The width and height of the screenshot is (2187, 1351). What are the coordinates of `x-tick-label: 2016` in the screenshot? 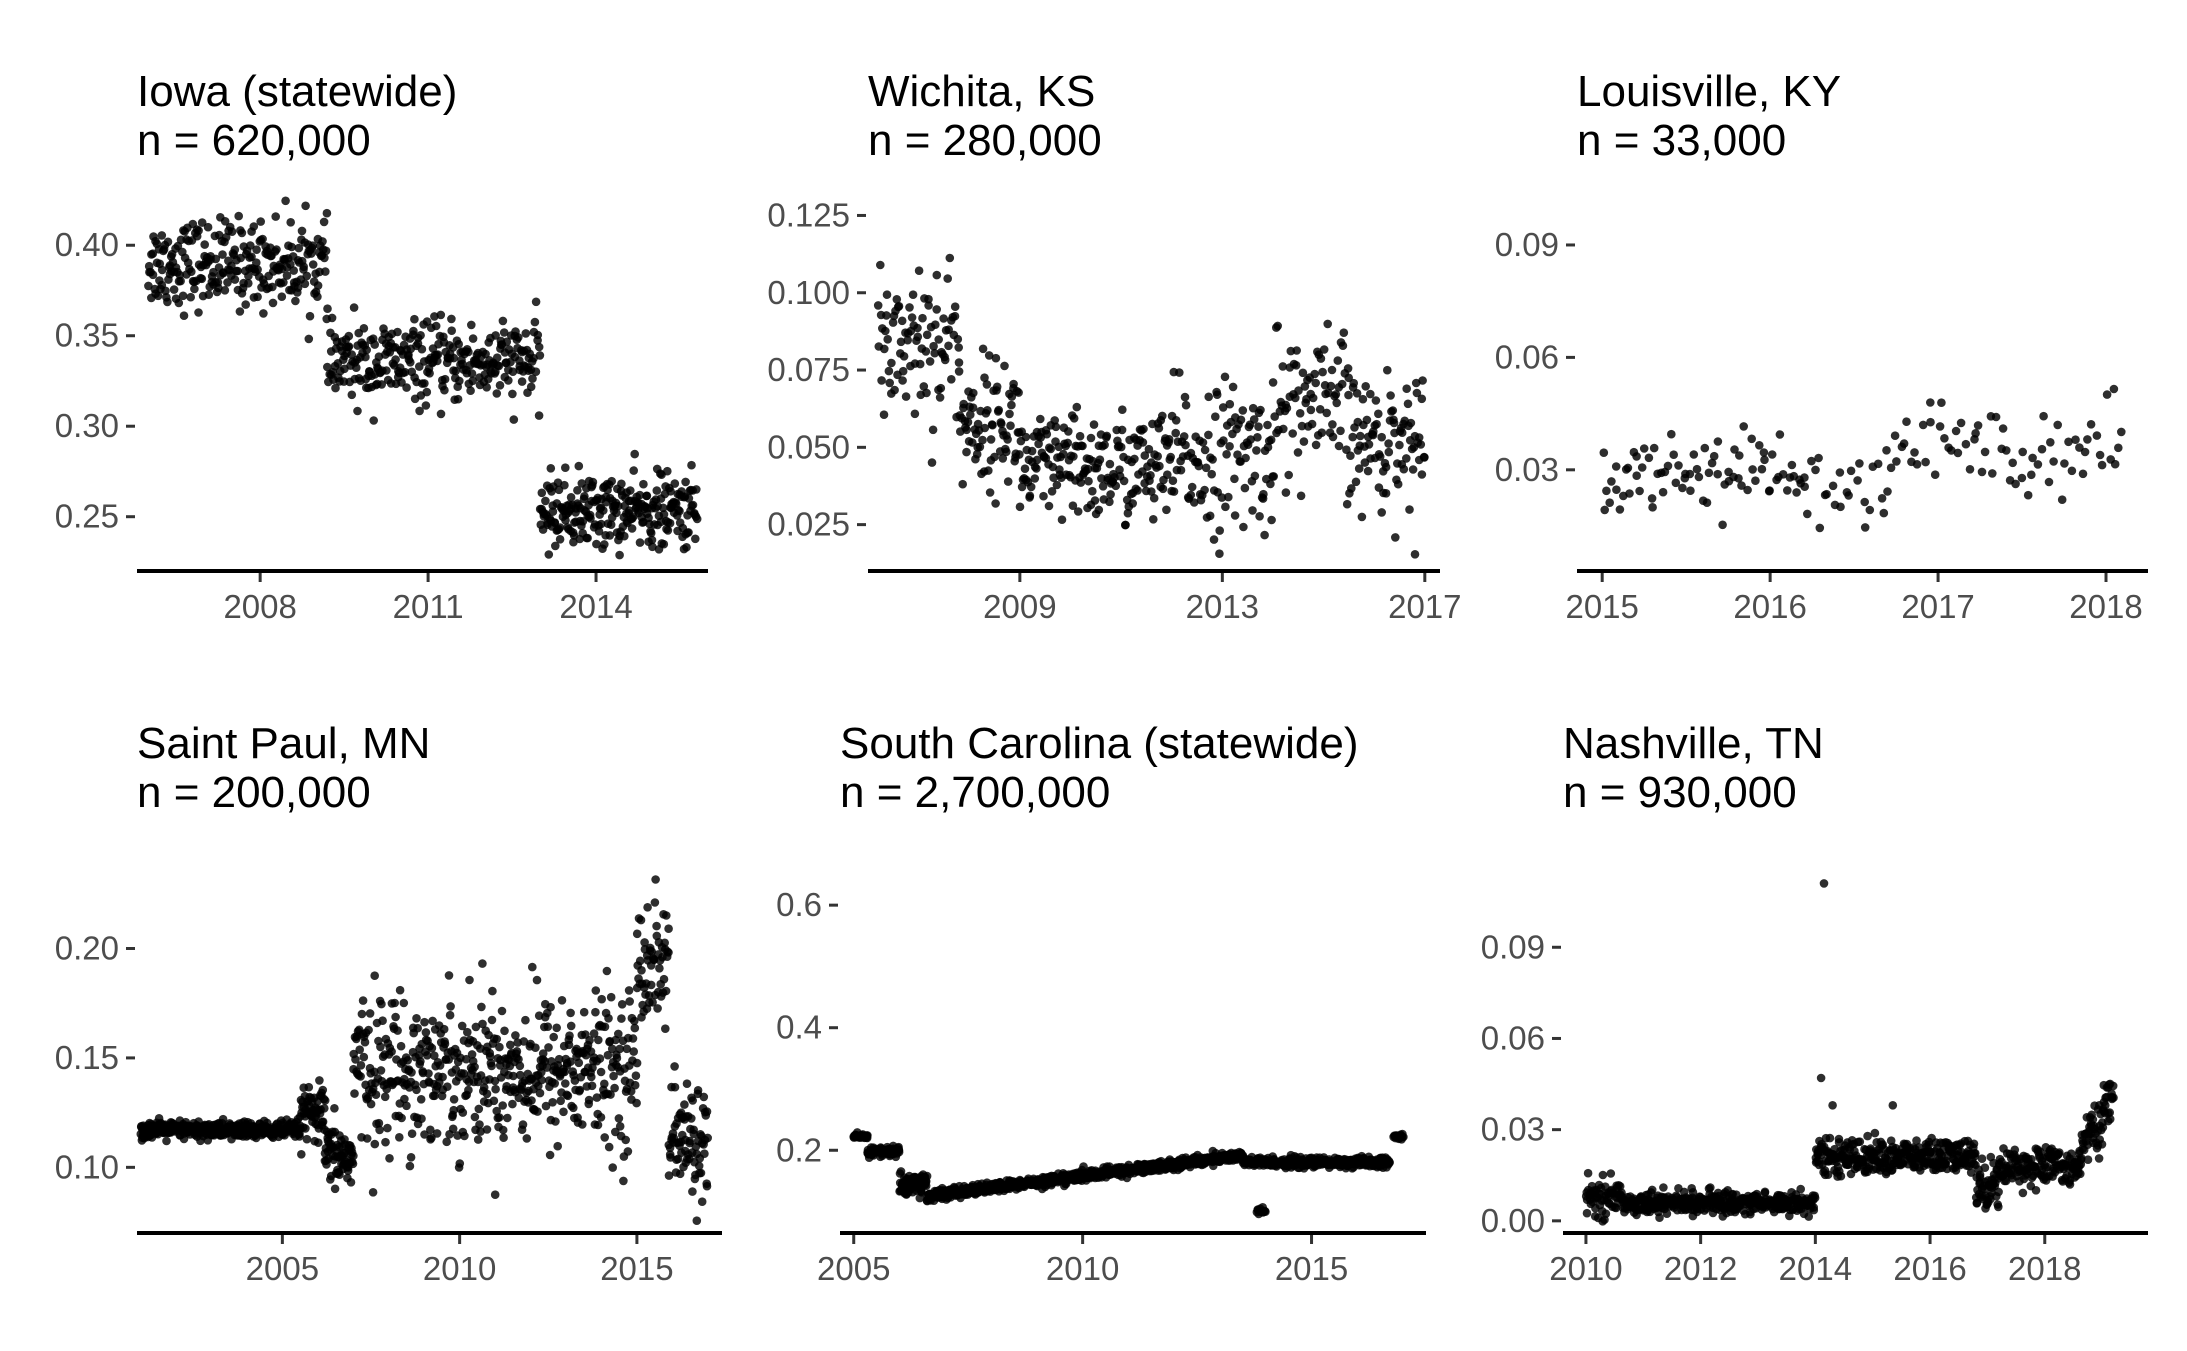 It's located at (1929, 1268).